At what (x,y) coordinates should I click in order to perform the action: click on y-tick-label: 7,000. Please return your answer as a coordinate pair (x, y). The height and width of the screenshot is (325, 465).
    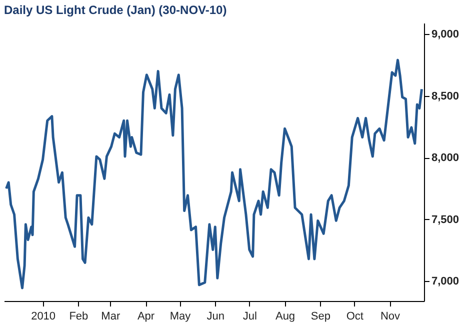
    Looking at the image, I should click on (446, 282).